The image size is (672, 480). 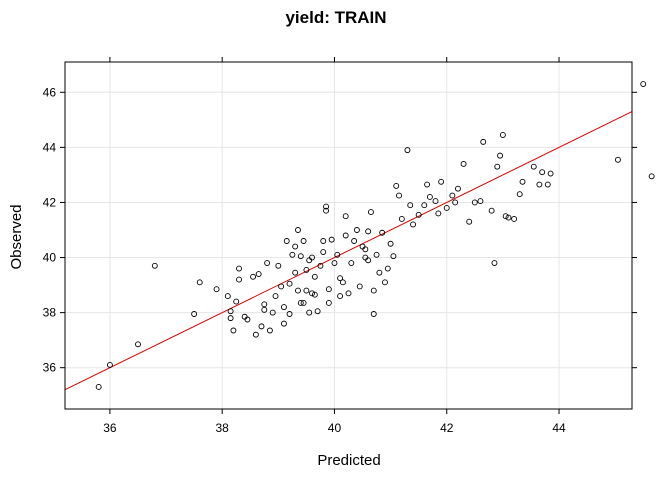 I want to click on x-tick-label: 38, so click(x=223, y=428).